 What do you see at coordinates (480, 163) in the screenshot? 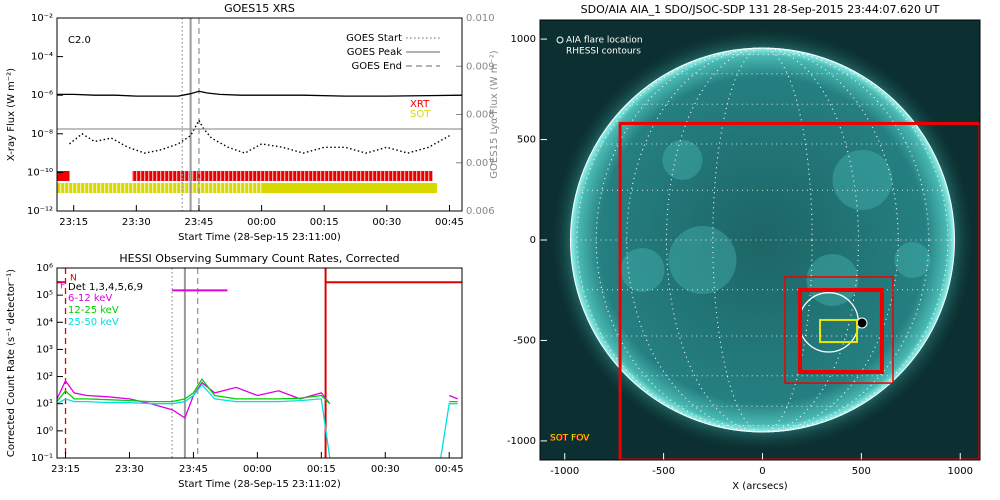
I see `y2-tick-label: 0.007` at bounding box center [480, 163].